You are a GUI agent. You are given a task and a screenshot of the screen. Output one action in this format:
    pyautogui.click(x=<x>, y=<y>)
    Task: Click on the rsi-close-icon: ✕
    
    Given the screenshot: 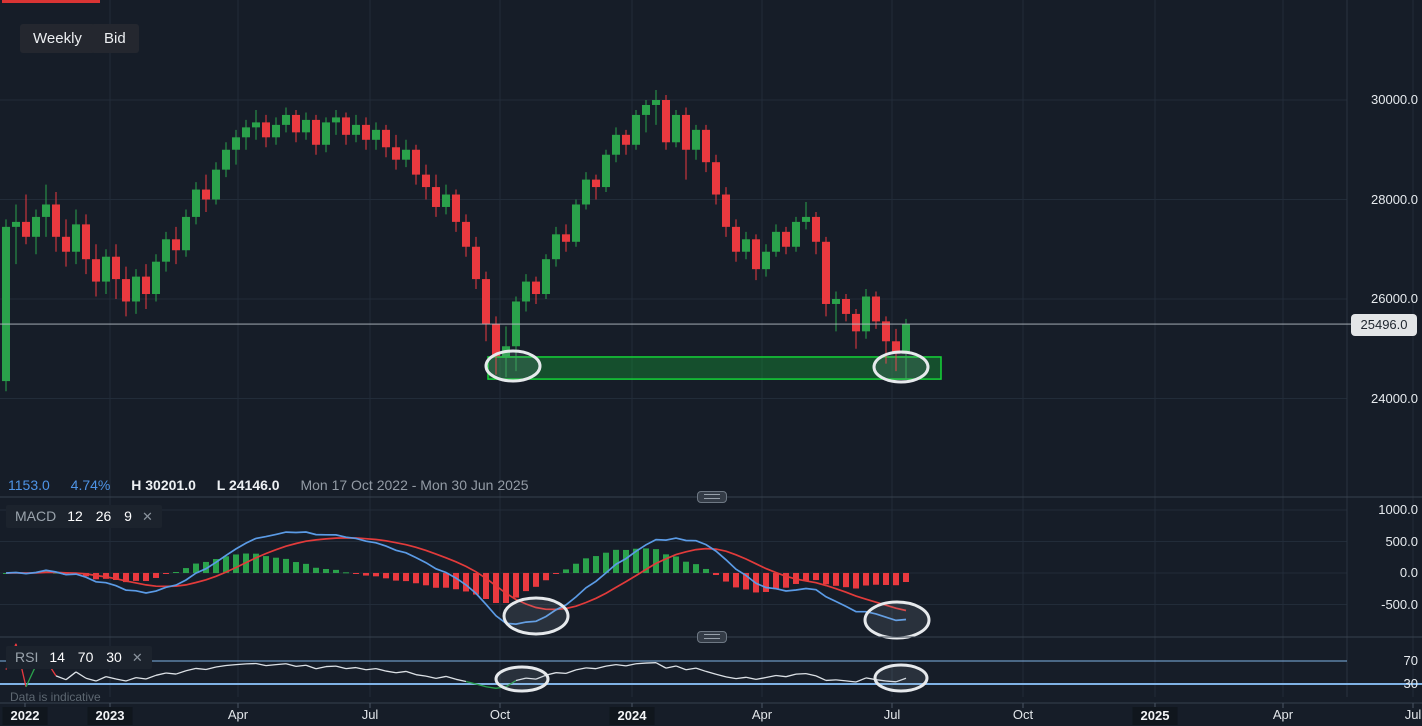 What is the action you would take?
    pyautogui.click(x=137, y=657)
    